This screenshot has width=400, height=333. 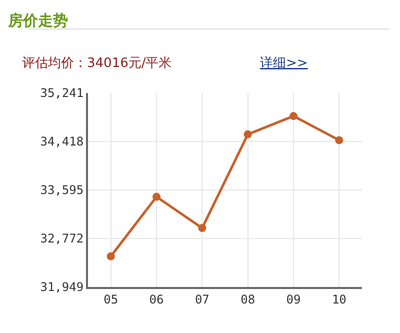 I want to click on y-tick-label: 33,595, so click(x=62, y=190).